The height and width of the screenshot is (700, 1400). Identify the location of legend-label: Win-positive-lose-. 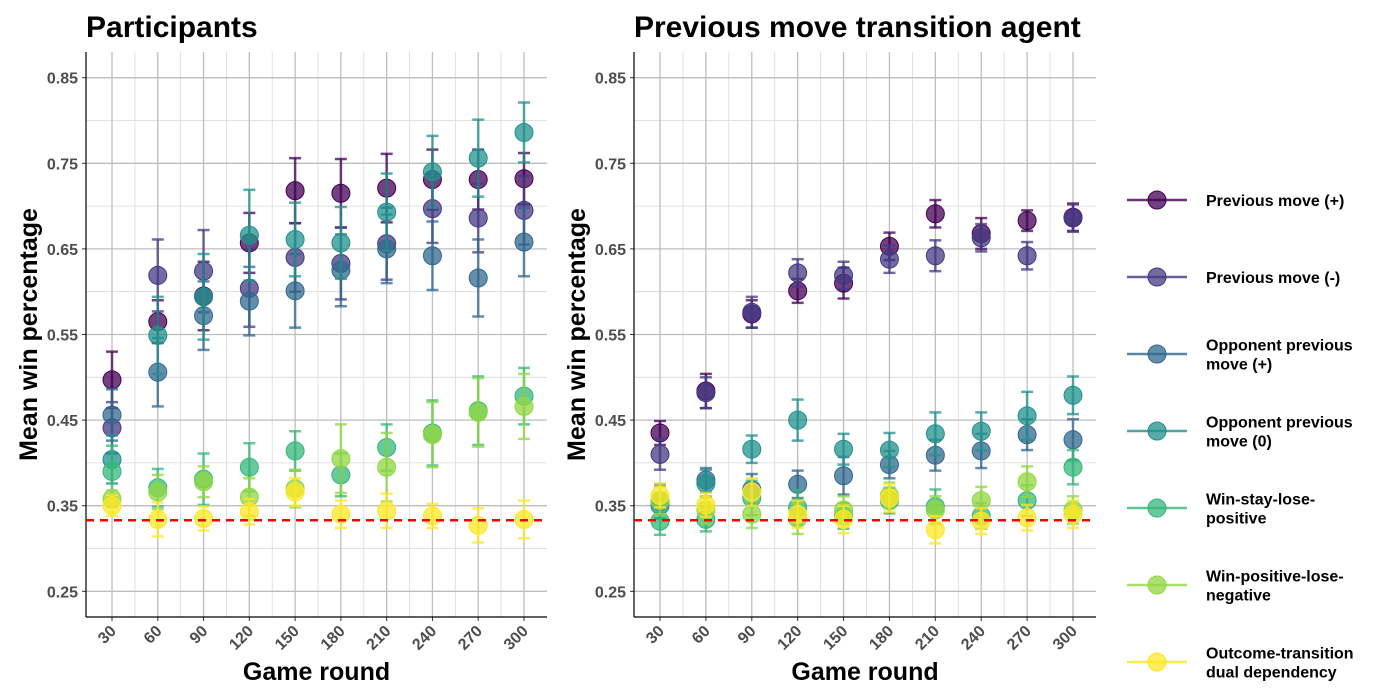
(1275, 577).